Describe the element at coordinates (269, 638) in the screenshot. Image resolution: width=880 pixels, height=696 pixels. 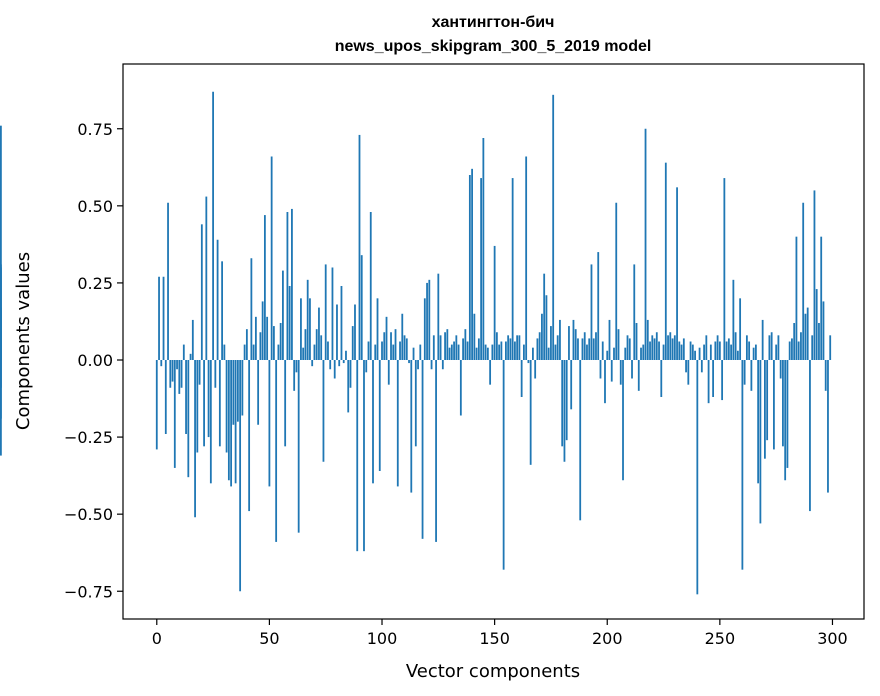
I see `x-tick-label: 50` at that location.